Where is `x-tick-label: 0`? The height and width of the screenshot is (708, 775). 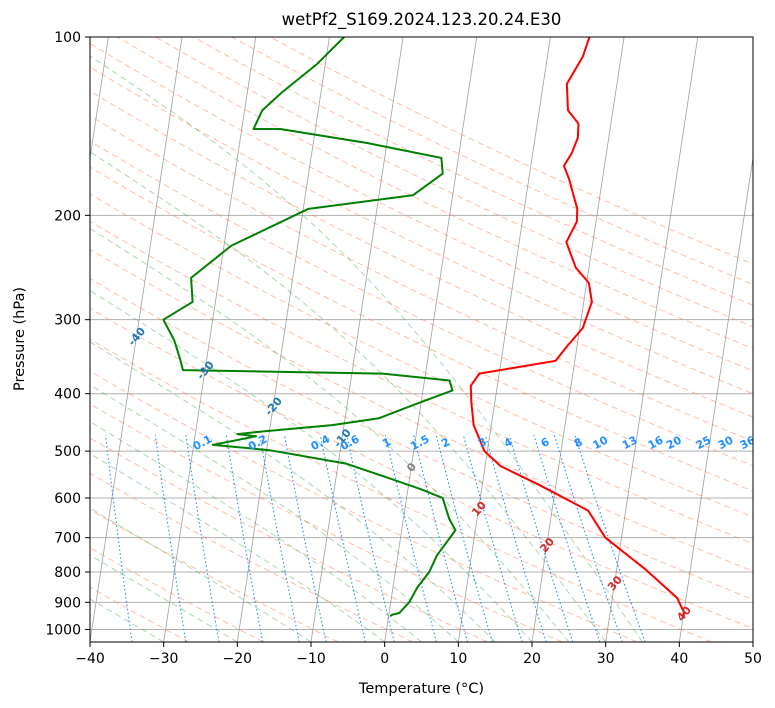 x-tick-label: 0 is located at coordinates (384, 659).